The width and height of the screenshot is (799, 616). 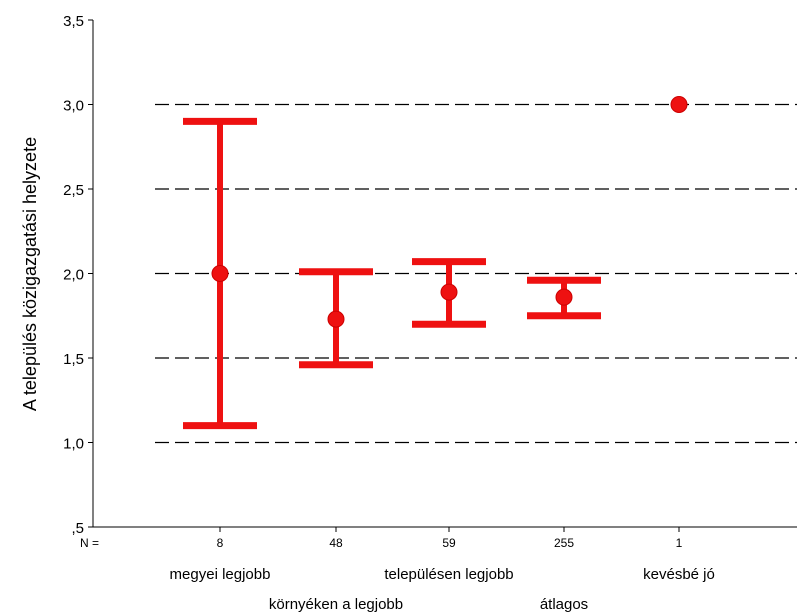 I want to click on y-tick-label: ,5, so click(x=77, y=528).